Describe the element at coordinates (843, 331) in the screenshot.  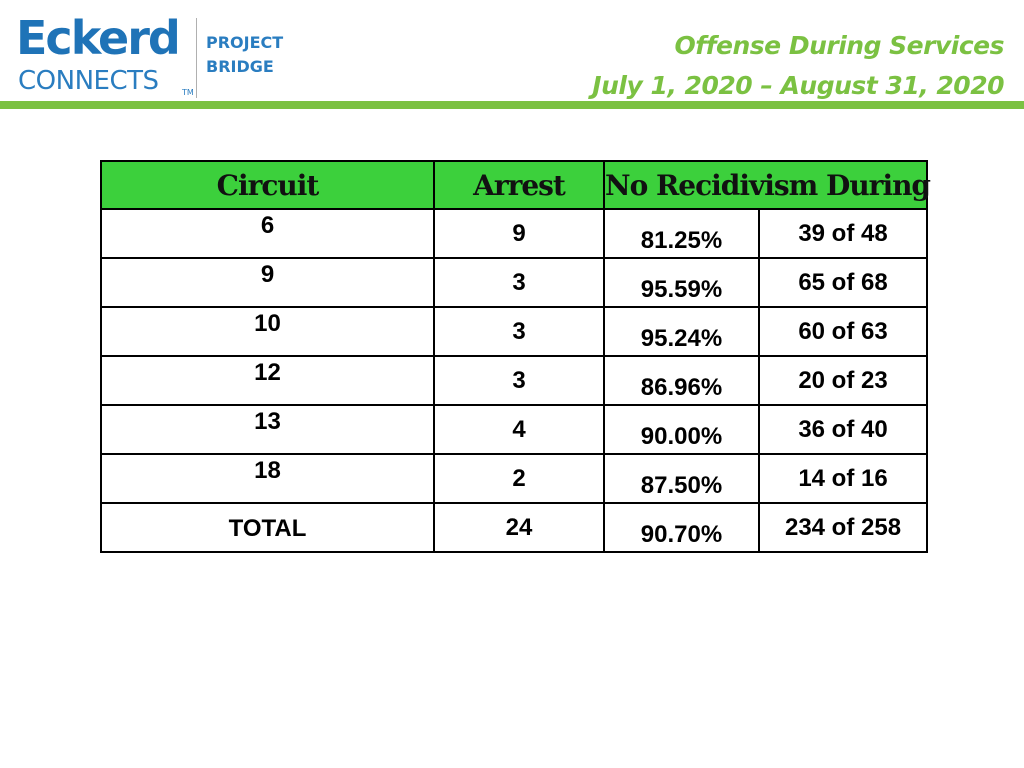
I see `cell-count: 60 of 63` at that location.